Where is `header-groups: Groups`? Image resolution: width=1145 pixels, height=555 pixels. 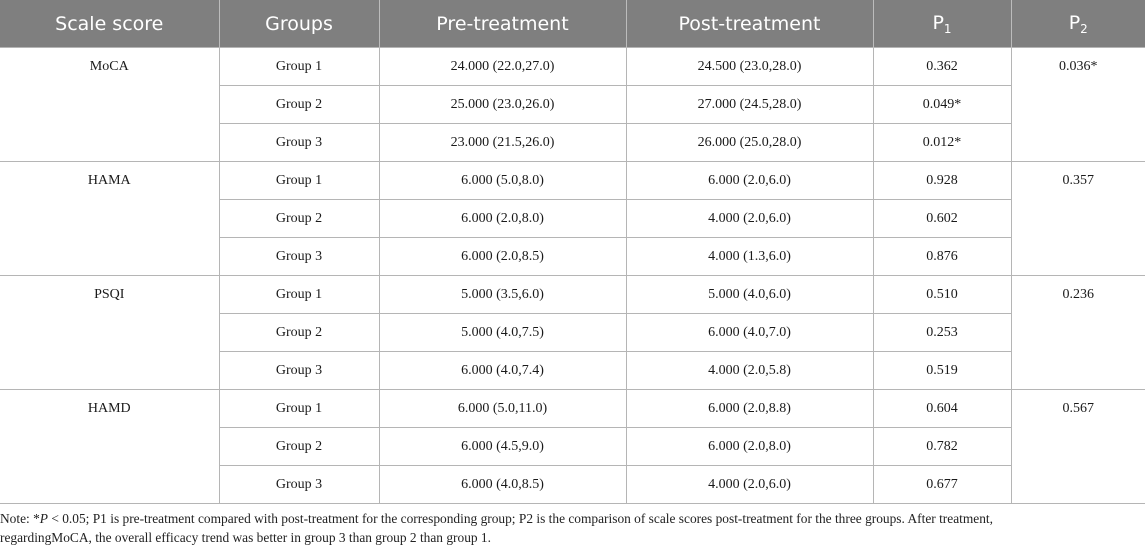 header-groups: Groups is located at coordinates (298, 24).